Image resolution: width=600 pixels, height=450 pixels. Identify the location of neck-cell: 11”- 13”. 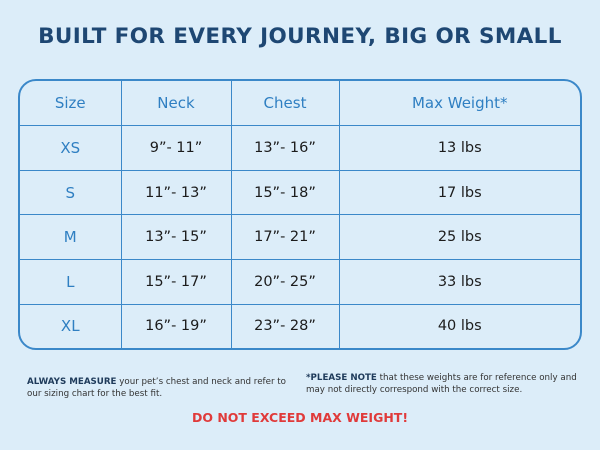
(176, 192).